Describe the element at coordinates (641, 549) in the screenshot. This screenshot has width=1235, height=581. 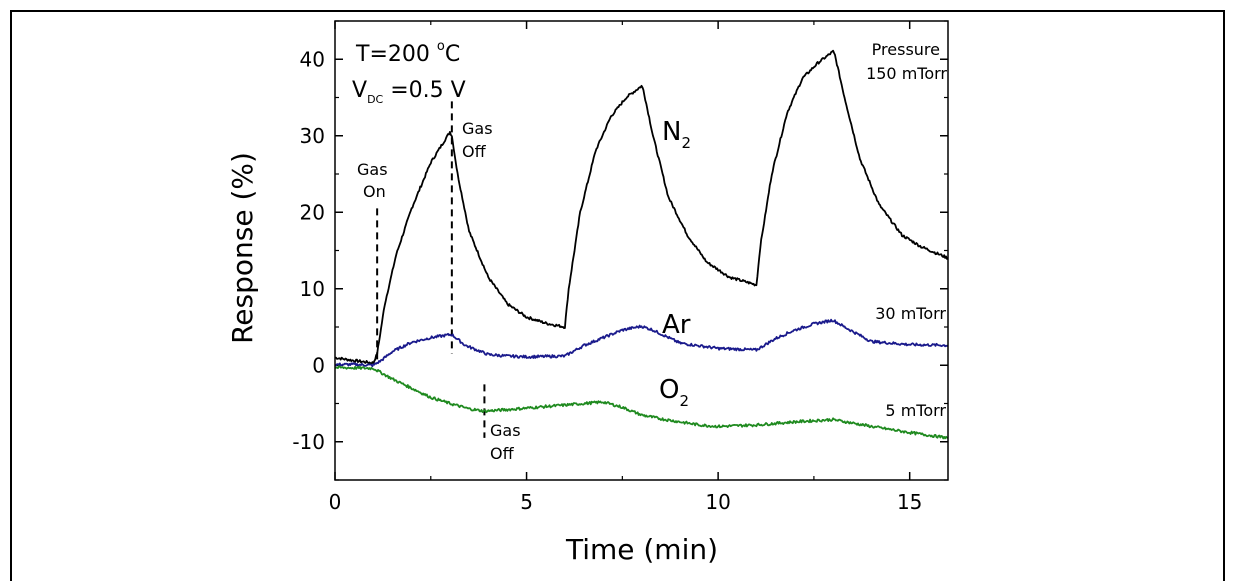
I see `x-axis-label: Time (min)` at that location.